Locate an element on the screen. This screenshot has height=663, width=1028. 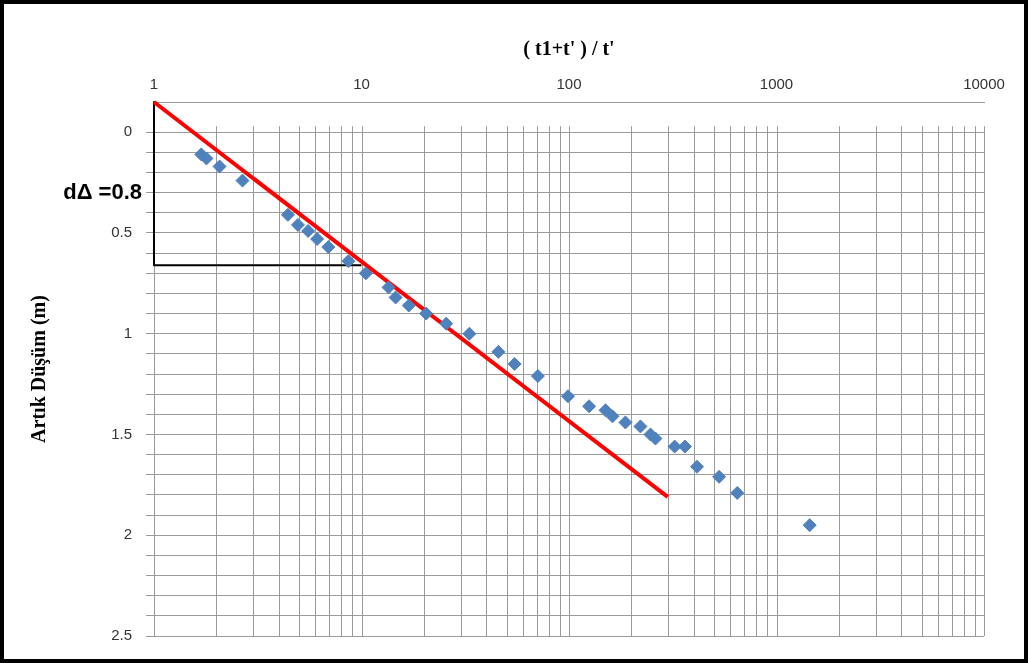
y-tick-label: 2 is located at coordinates (127, 534).